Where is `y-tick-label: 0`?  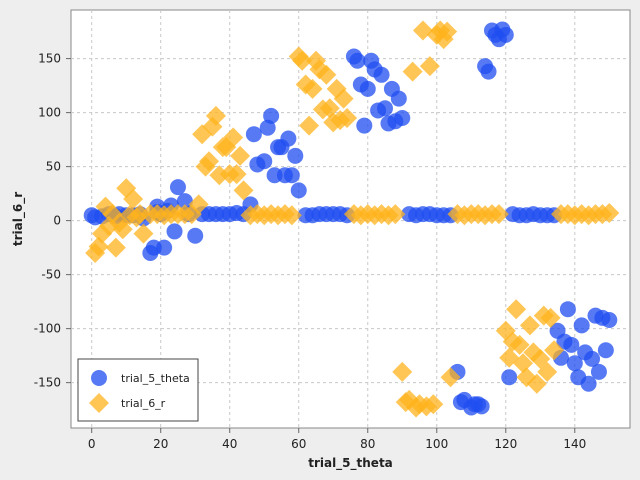
y-tick-label: 0 is located at coordinates (57, 221).